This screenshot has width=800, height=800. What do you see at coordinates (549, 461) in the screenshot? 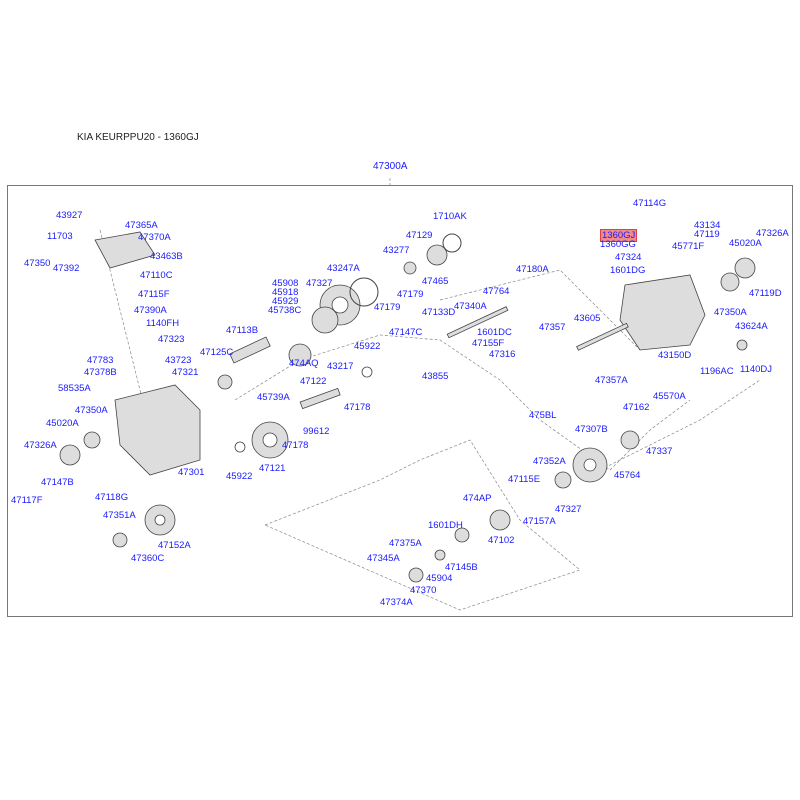
I see `part-label: 47352A` at bounding box center [549, 461].